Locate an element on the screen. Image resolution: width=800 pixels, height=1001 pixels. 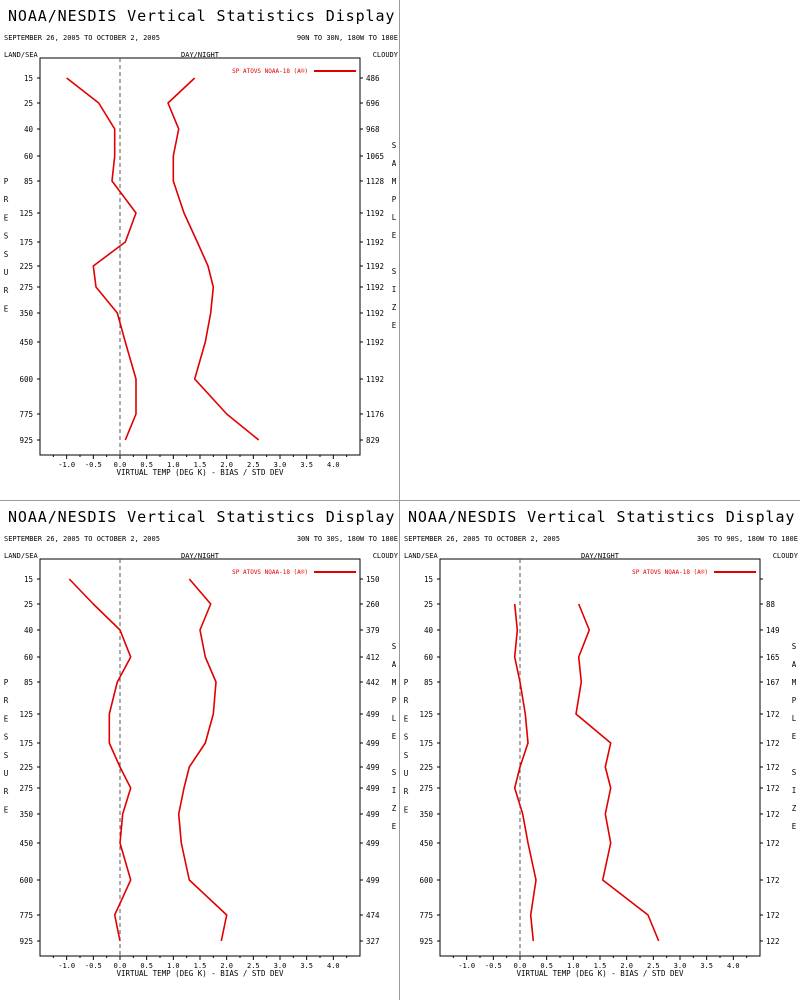
sample-size: 165 is located at coordinates (773, 657).